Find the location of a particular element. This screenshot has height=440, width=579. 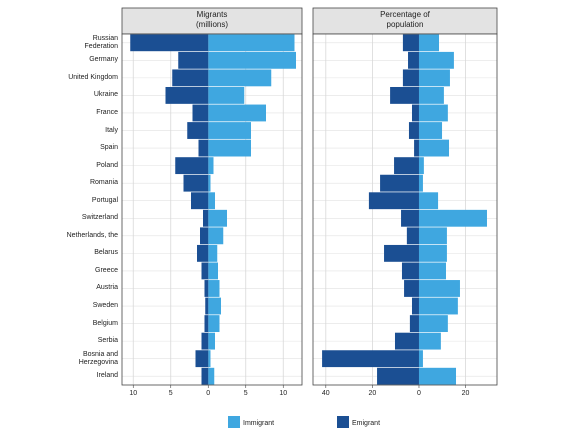

category-label: France is located at coordinates (107, 112).